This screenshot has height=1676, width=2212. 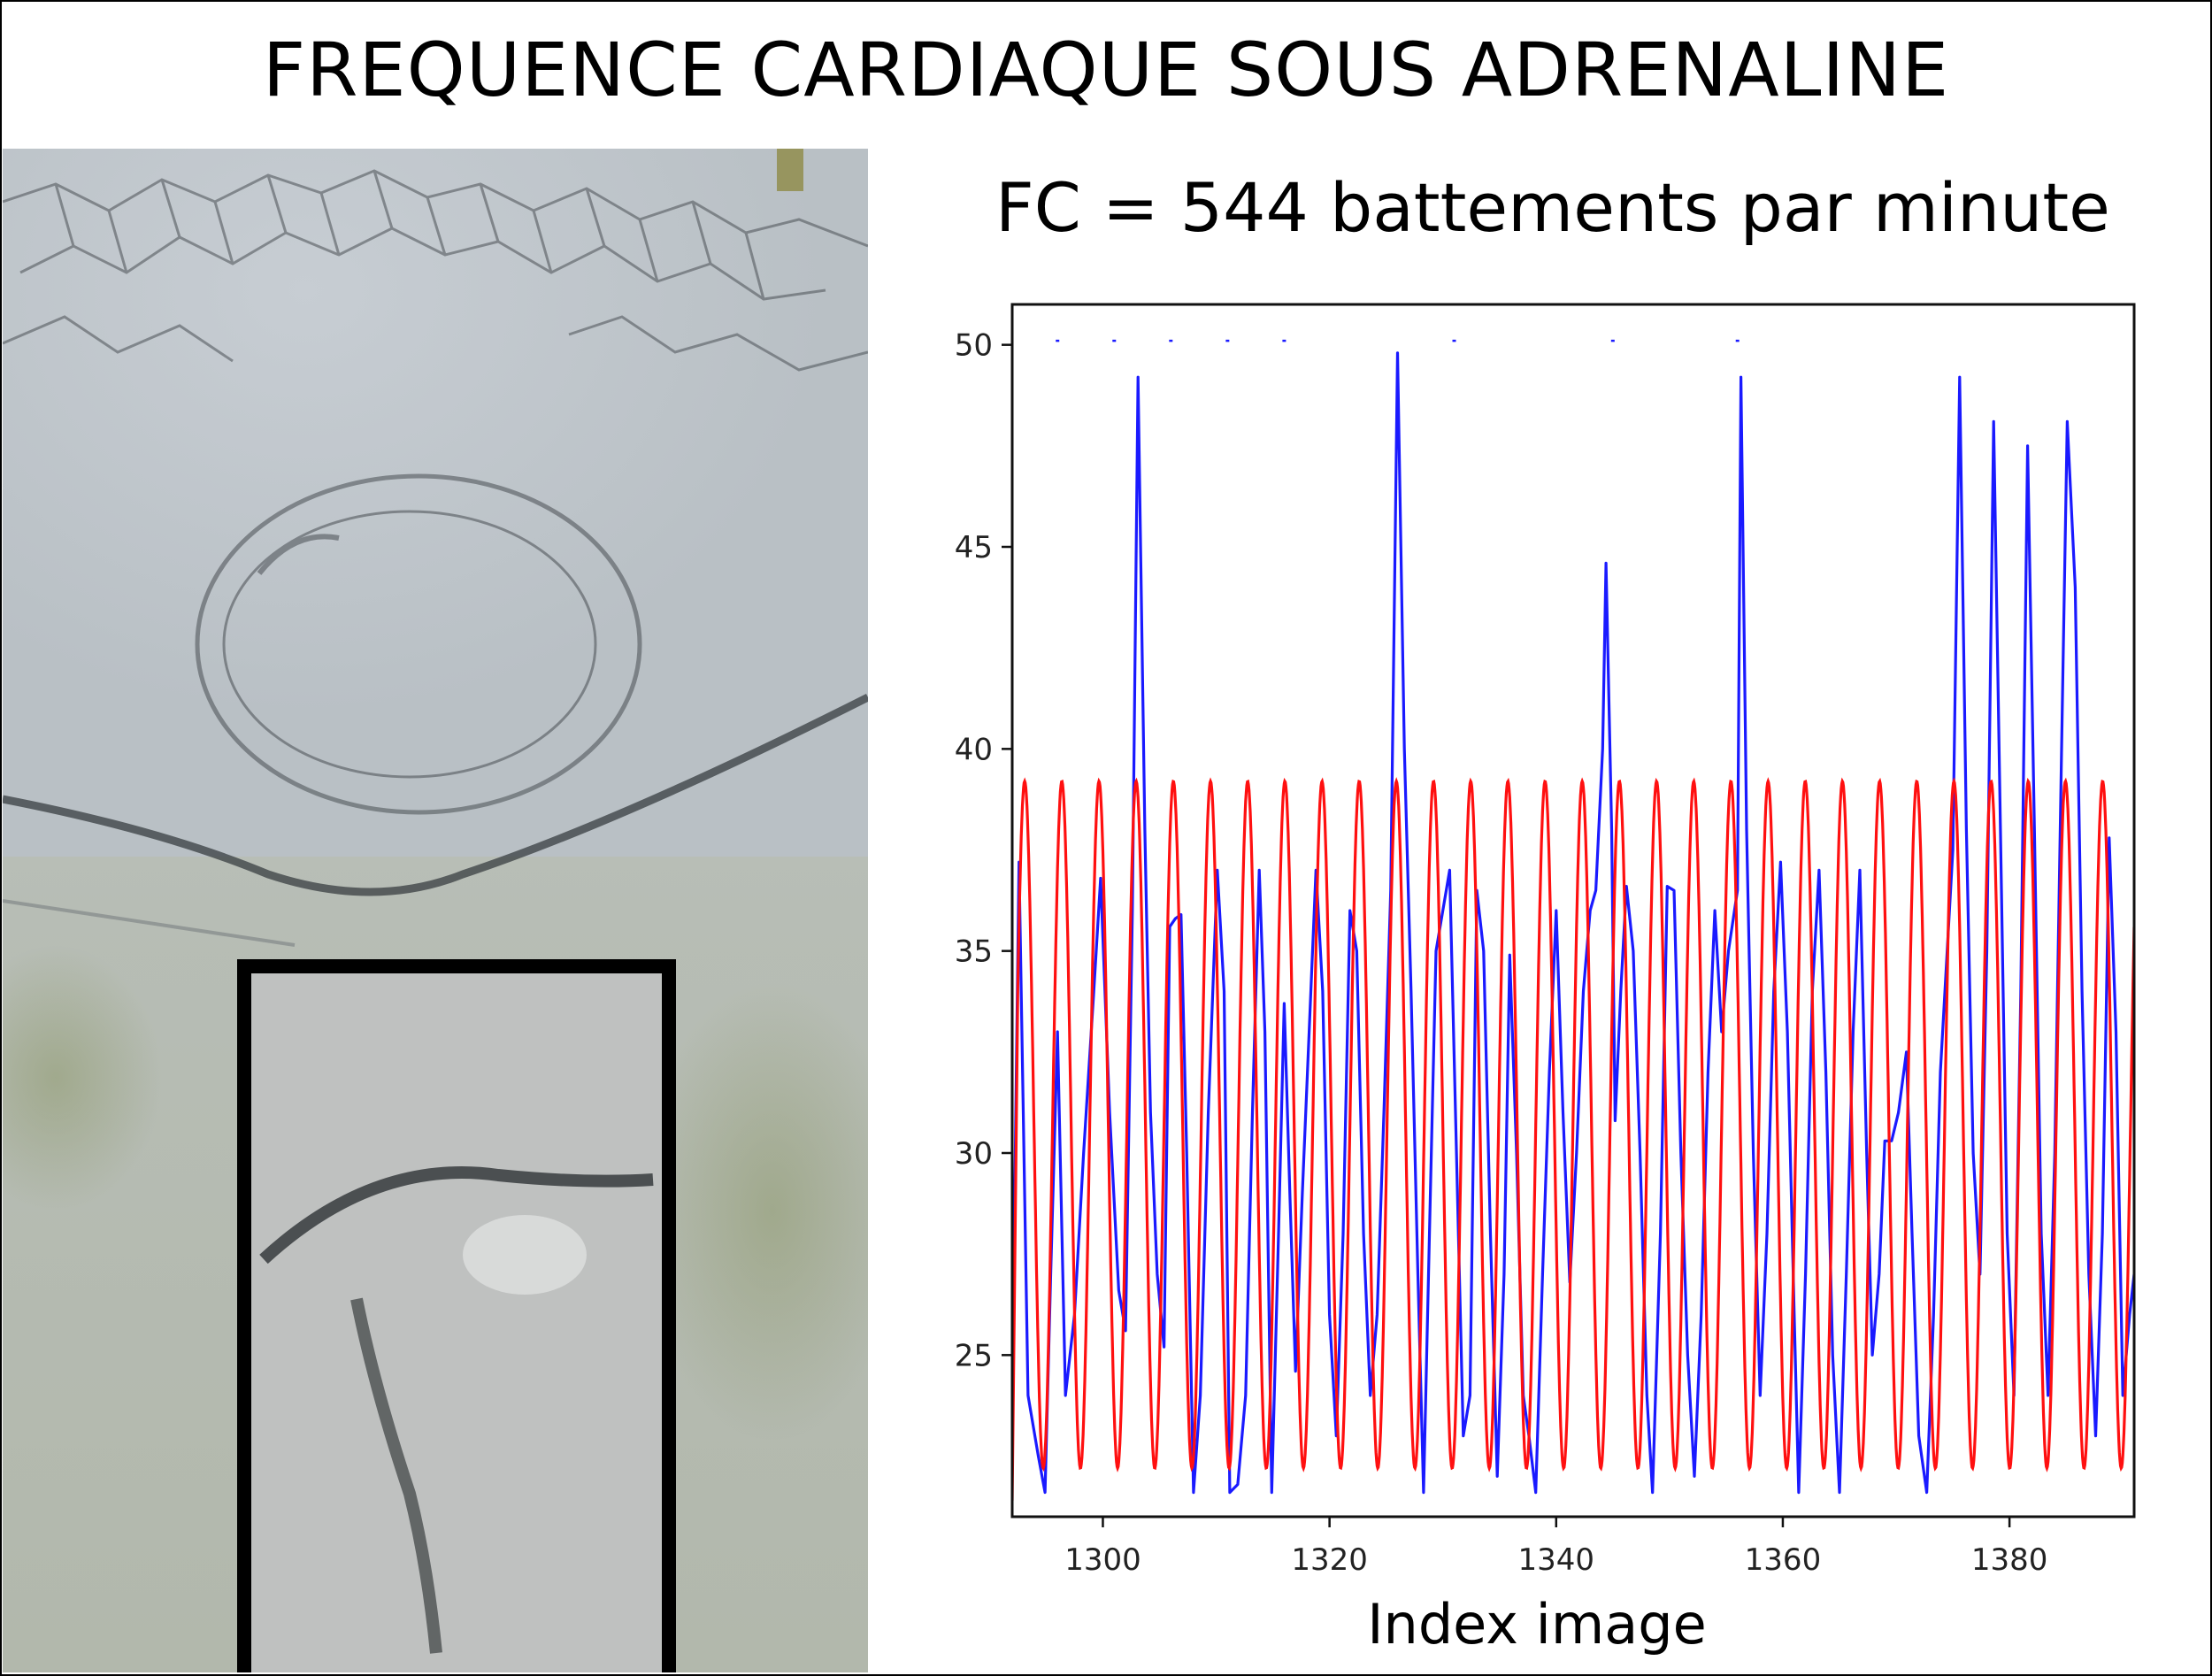 What do you see at coordinates (974, 952) in the screenshot?
I see `y-tick-label: 35` at bounding box center [974, 952].